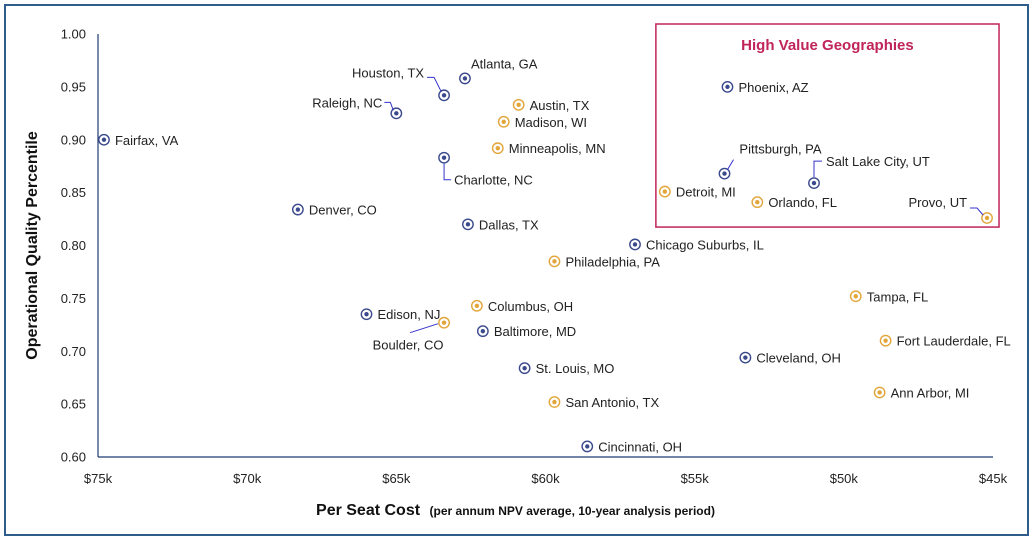 This screenshot has height=542, width=1035. I want to click on y-tick-label: 0.75, so click(73, 298).